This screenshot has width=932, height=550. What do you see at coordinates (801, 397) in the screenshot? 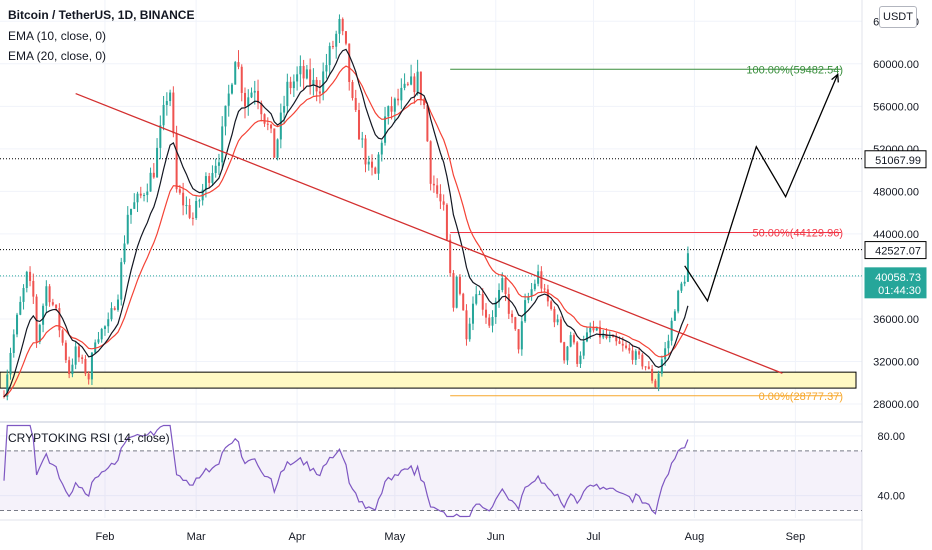
I see `fib-level-label: 0.00%(28777.37)` at bounding box center [801, 397].